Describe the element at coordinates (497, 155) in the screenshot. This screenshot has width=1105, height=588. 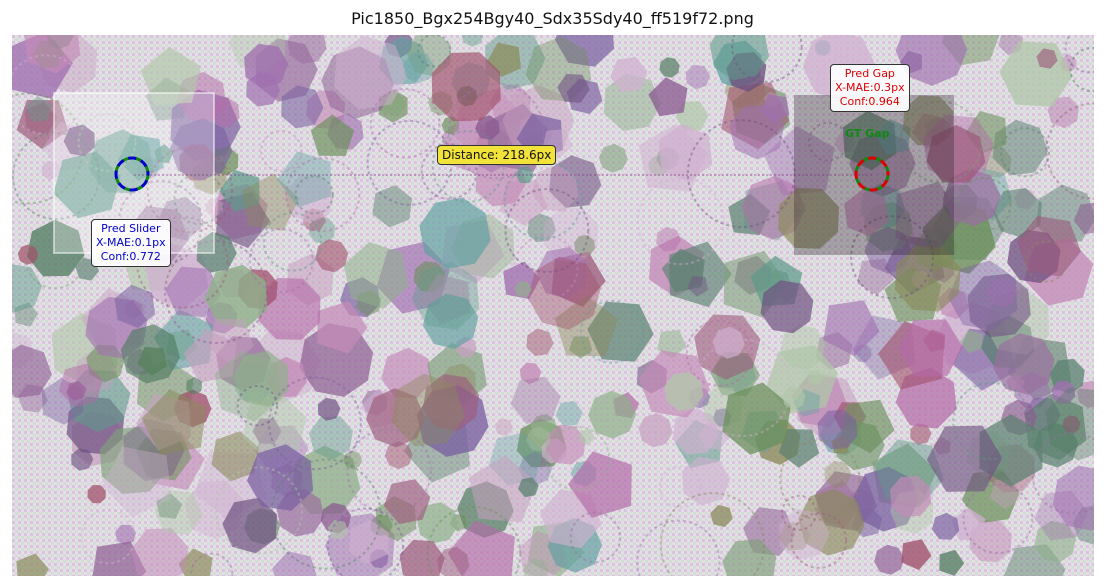
I see `distance-label: Distance: 218.6px` at that location.